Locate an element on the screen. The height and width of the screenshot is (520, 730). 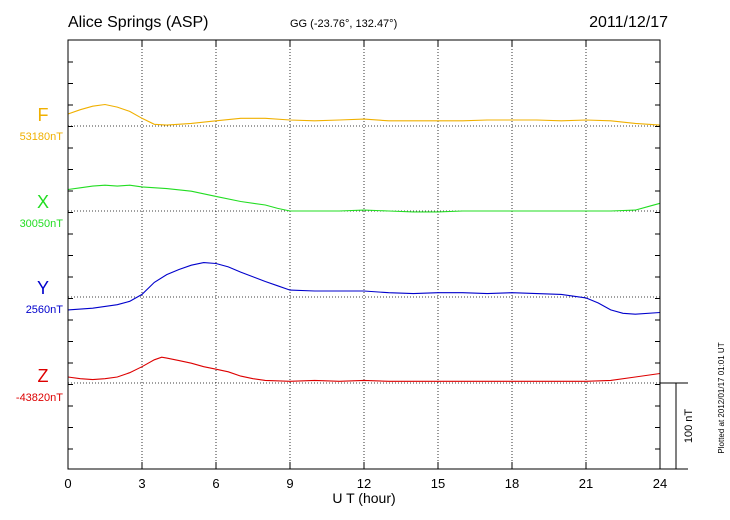
baseline-label-z: -43820nT is located at coordinates (39, 398).